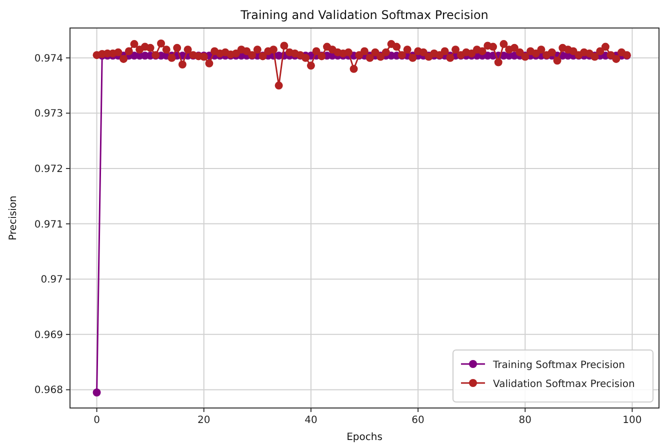 The image size is (671, 448). Describe the element at coordinates (364, 437) in the screenshot. I see `x-axis-title: Epochs` at that location.